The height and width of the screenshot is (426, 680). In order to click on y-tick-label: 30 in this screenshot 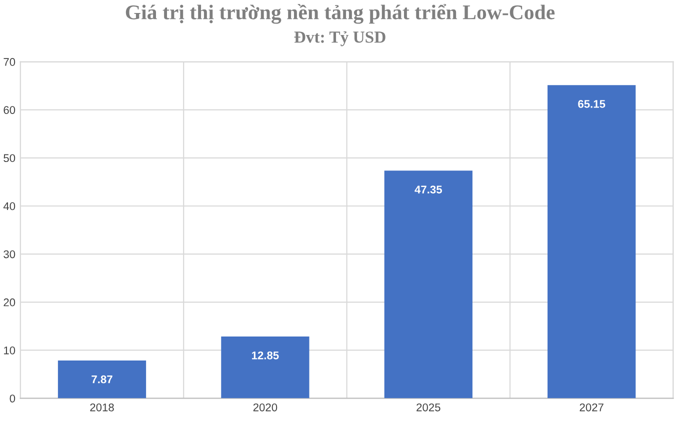, I will do `click(10, 254)`.